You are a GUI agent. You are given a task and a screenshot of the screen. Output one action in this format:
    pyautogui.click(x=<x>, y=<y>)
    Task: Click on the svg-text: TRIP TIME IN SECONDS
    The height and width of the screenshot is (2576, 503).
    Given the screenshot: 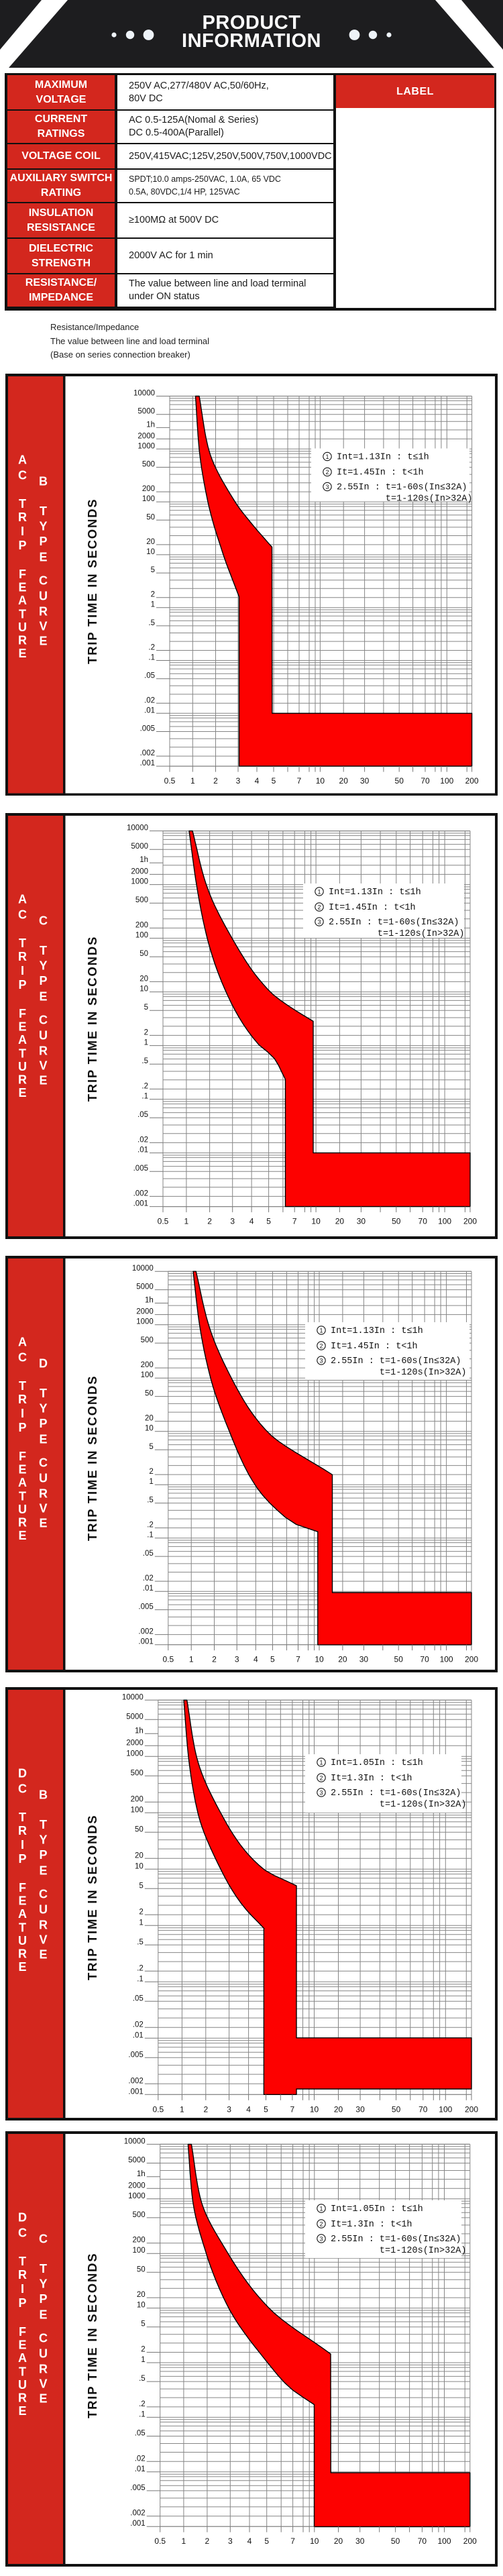 What is the action you would take?
    pyautogui.click(x=92, y=1019)
    